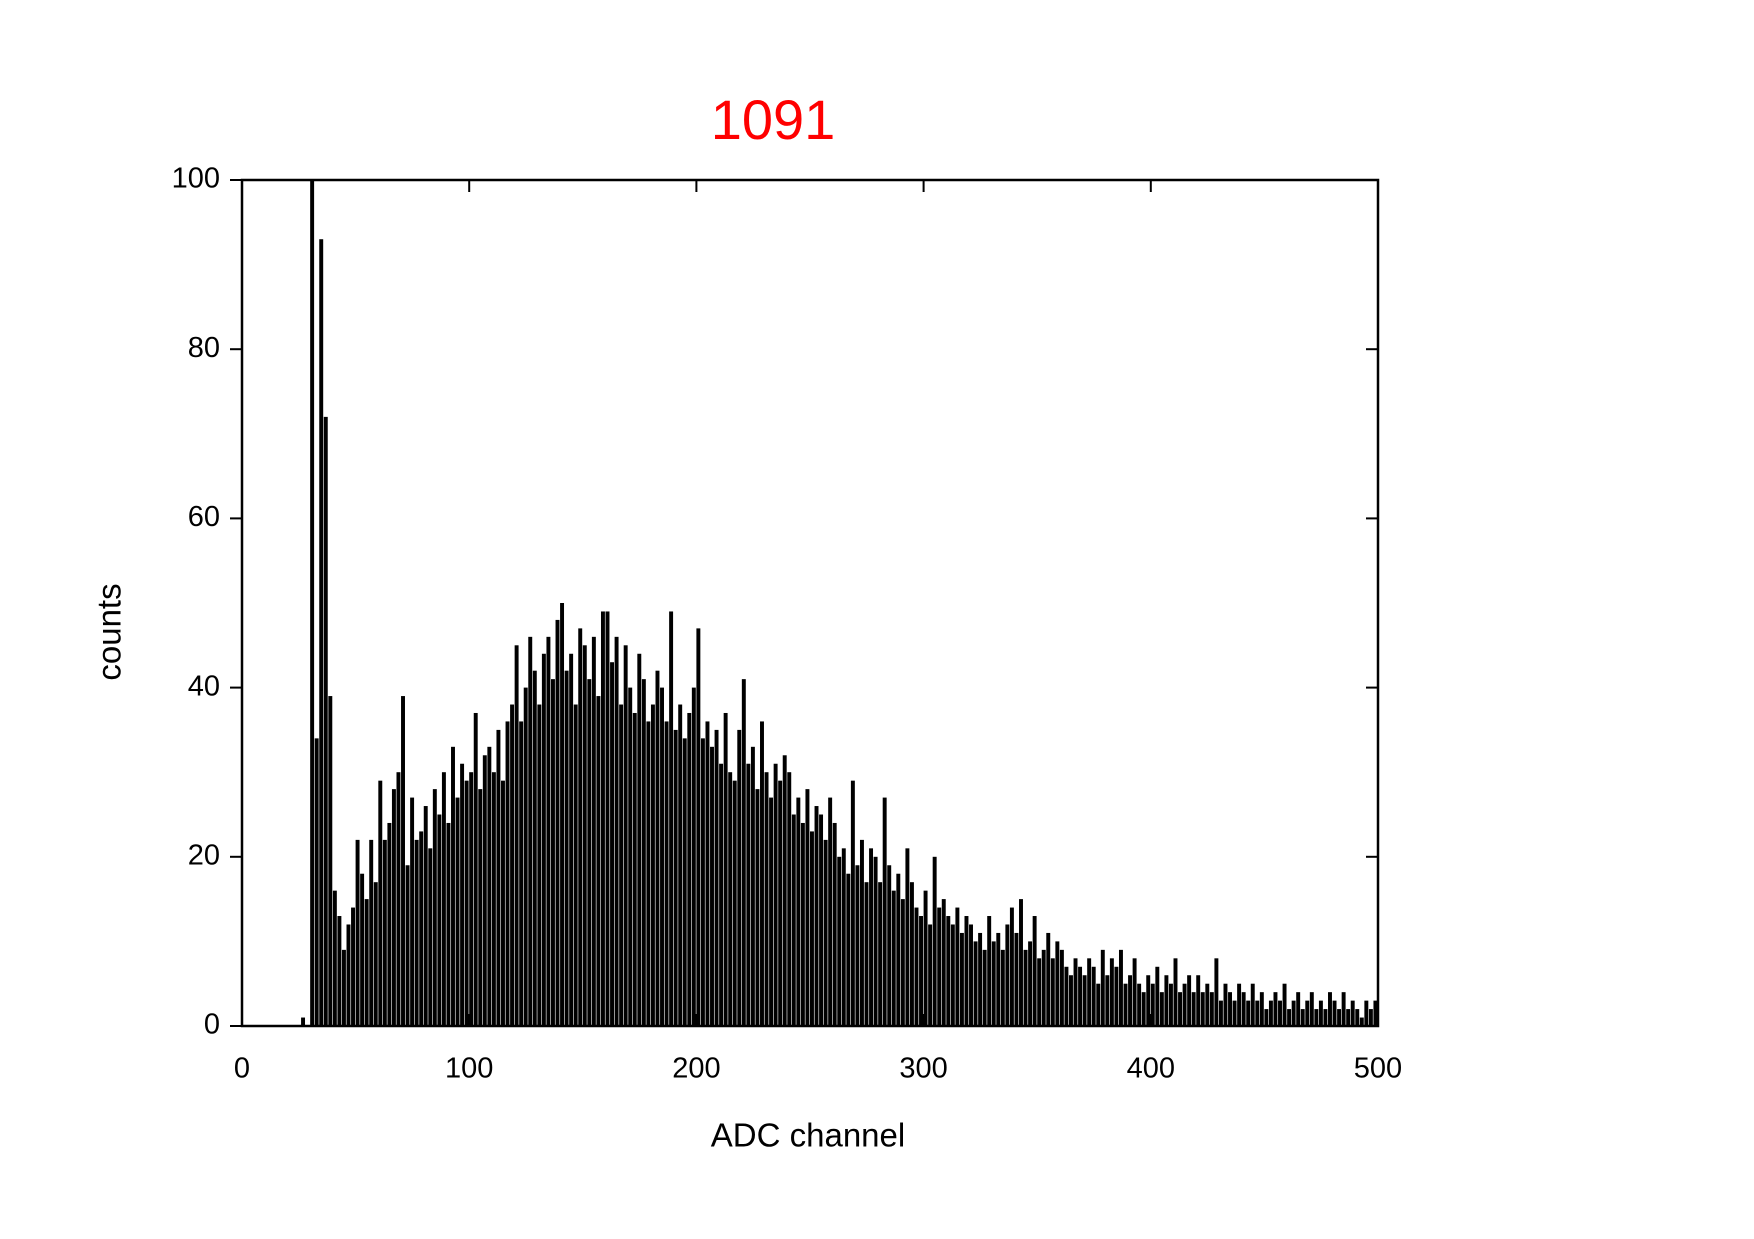 This screenshot has height=1239, width=1754. Describe the element at coordinates (469, 1069) in the screenshot. I see `x-tick-label: 100` at that location.